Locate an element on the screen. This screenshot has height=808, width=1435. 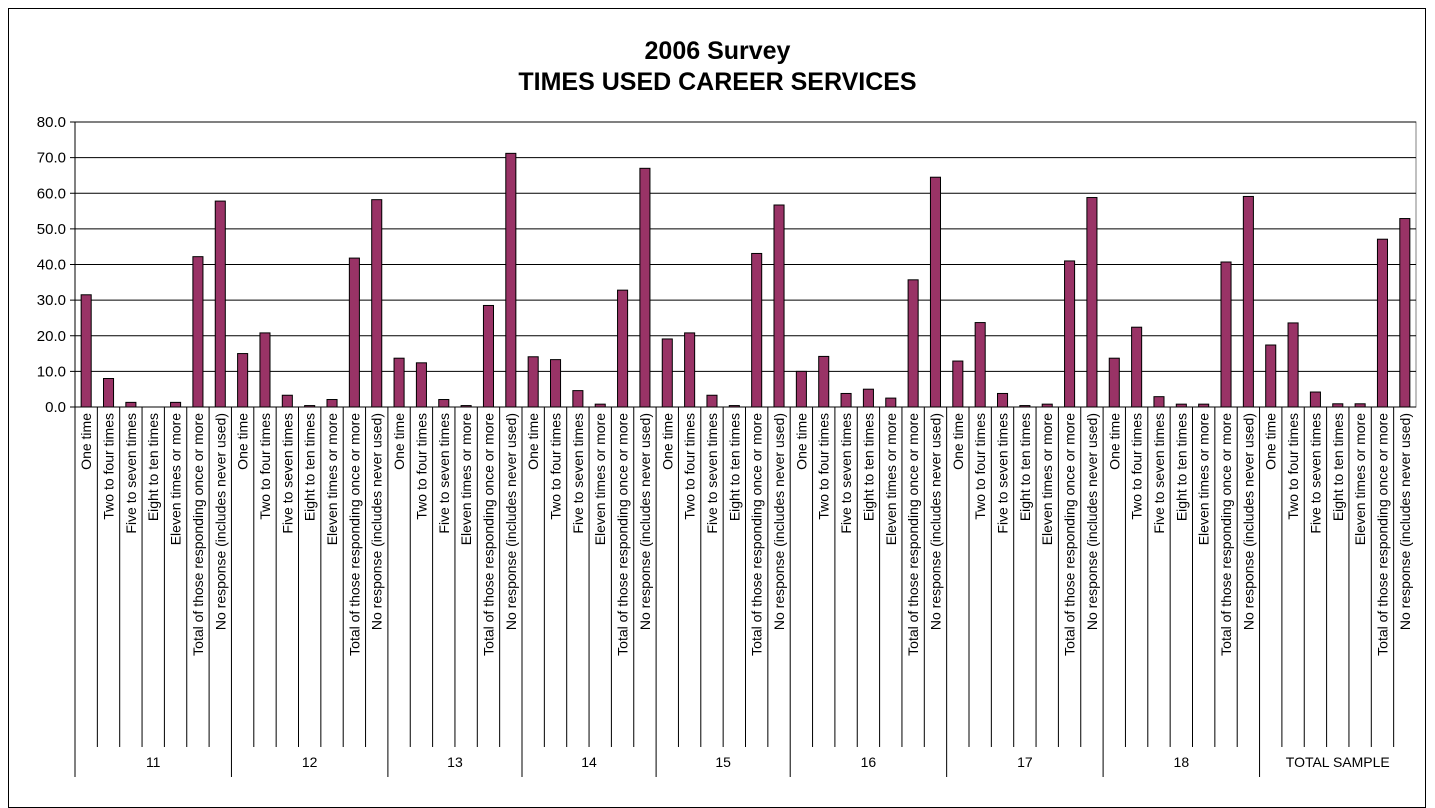
y-tick-label: 20.0 is located at coordinates (51, 336).